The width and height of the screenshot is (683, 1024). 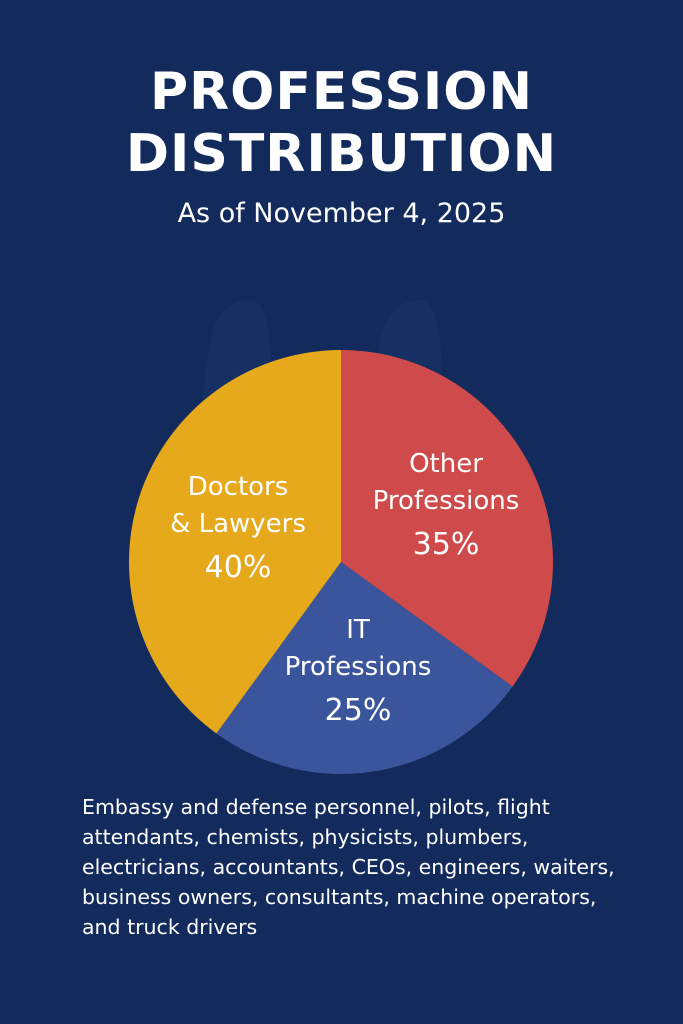 What do you see at coordinates (358, 630) in the screenshot?
I see `slice-category-label: IT` at bounding box center [358, 630].